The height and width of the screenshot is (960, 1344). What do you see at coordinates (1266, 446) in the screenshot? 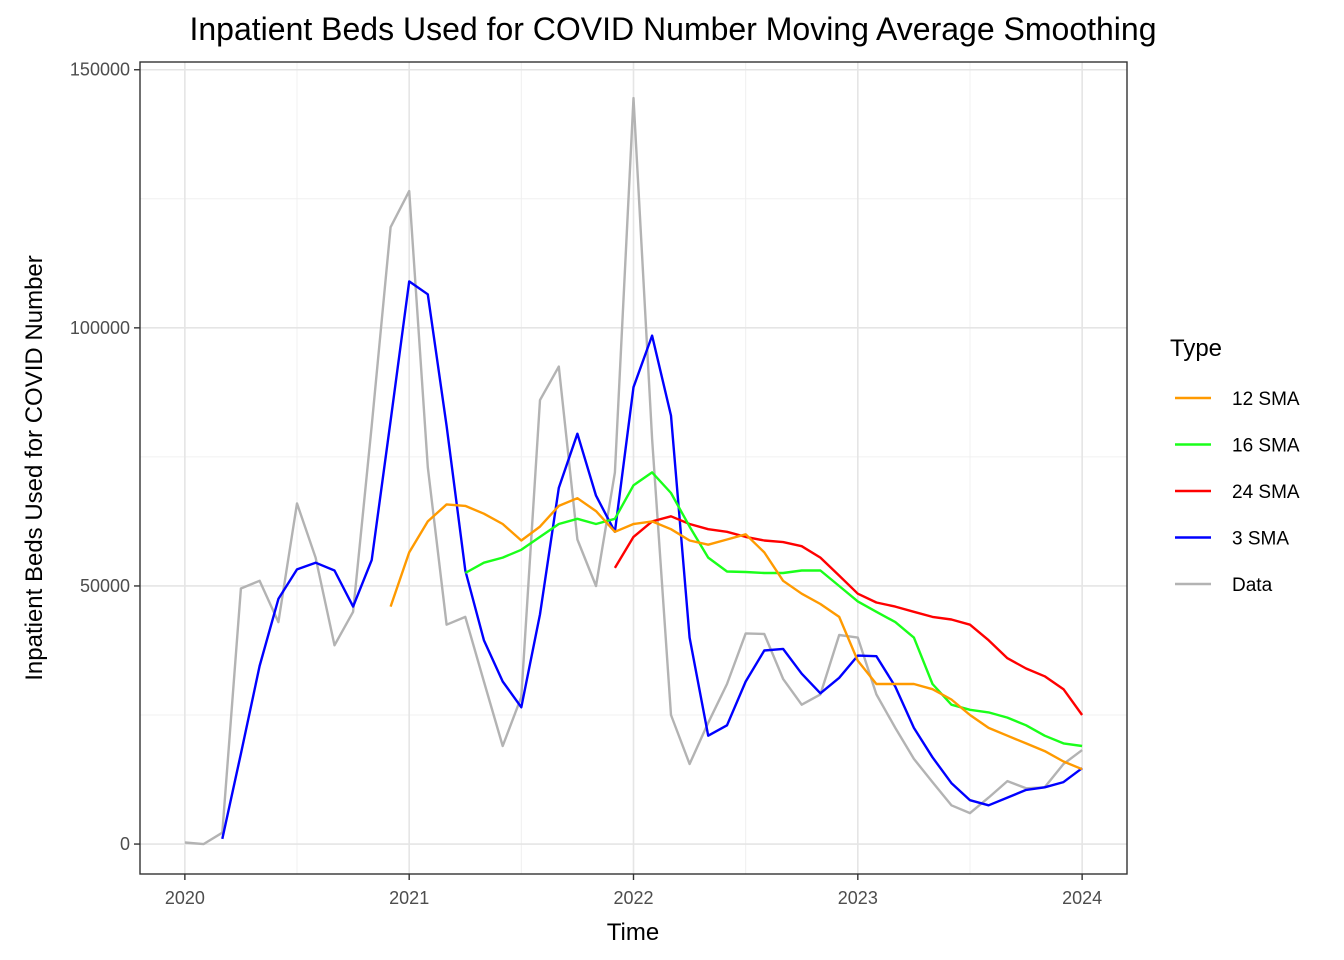
I see `legend-label-16-sma: 16 SMA` at bounding box center [1266, 446].